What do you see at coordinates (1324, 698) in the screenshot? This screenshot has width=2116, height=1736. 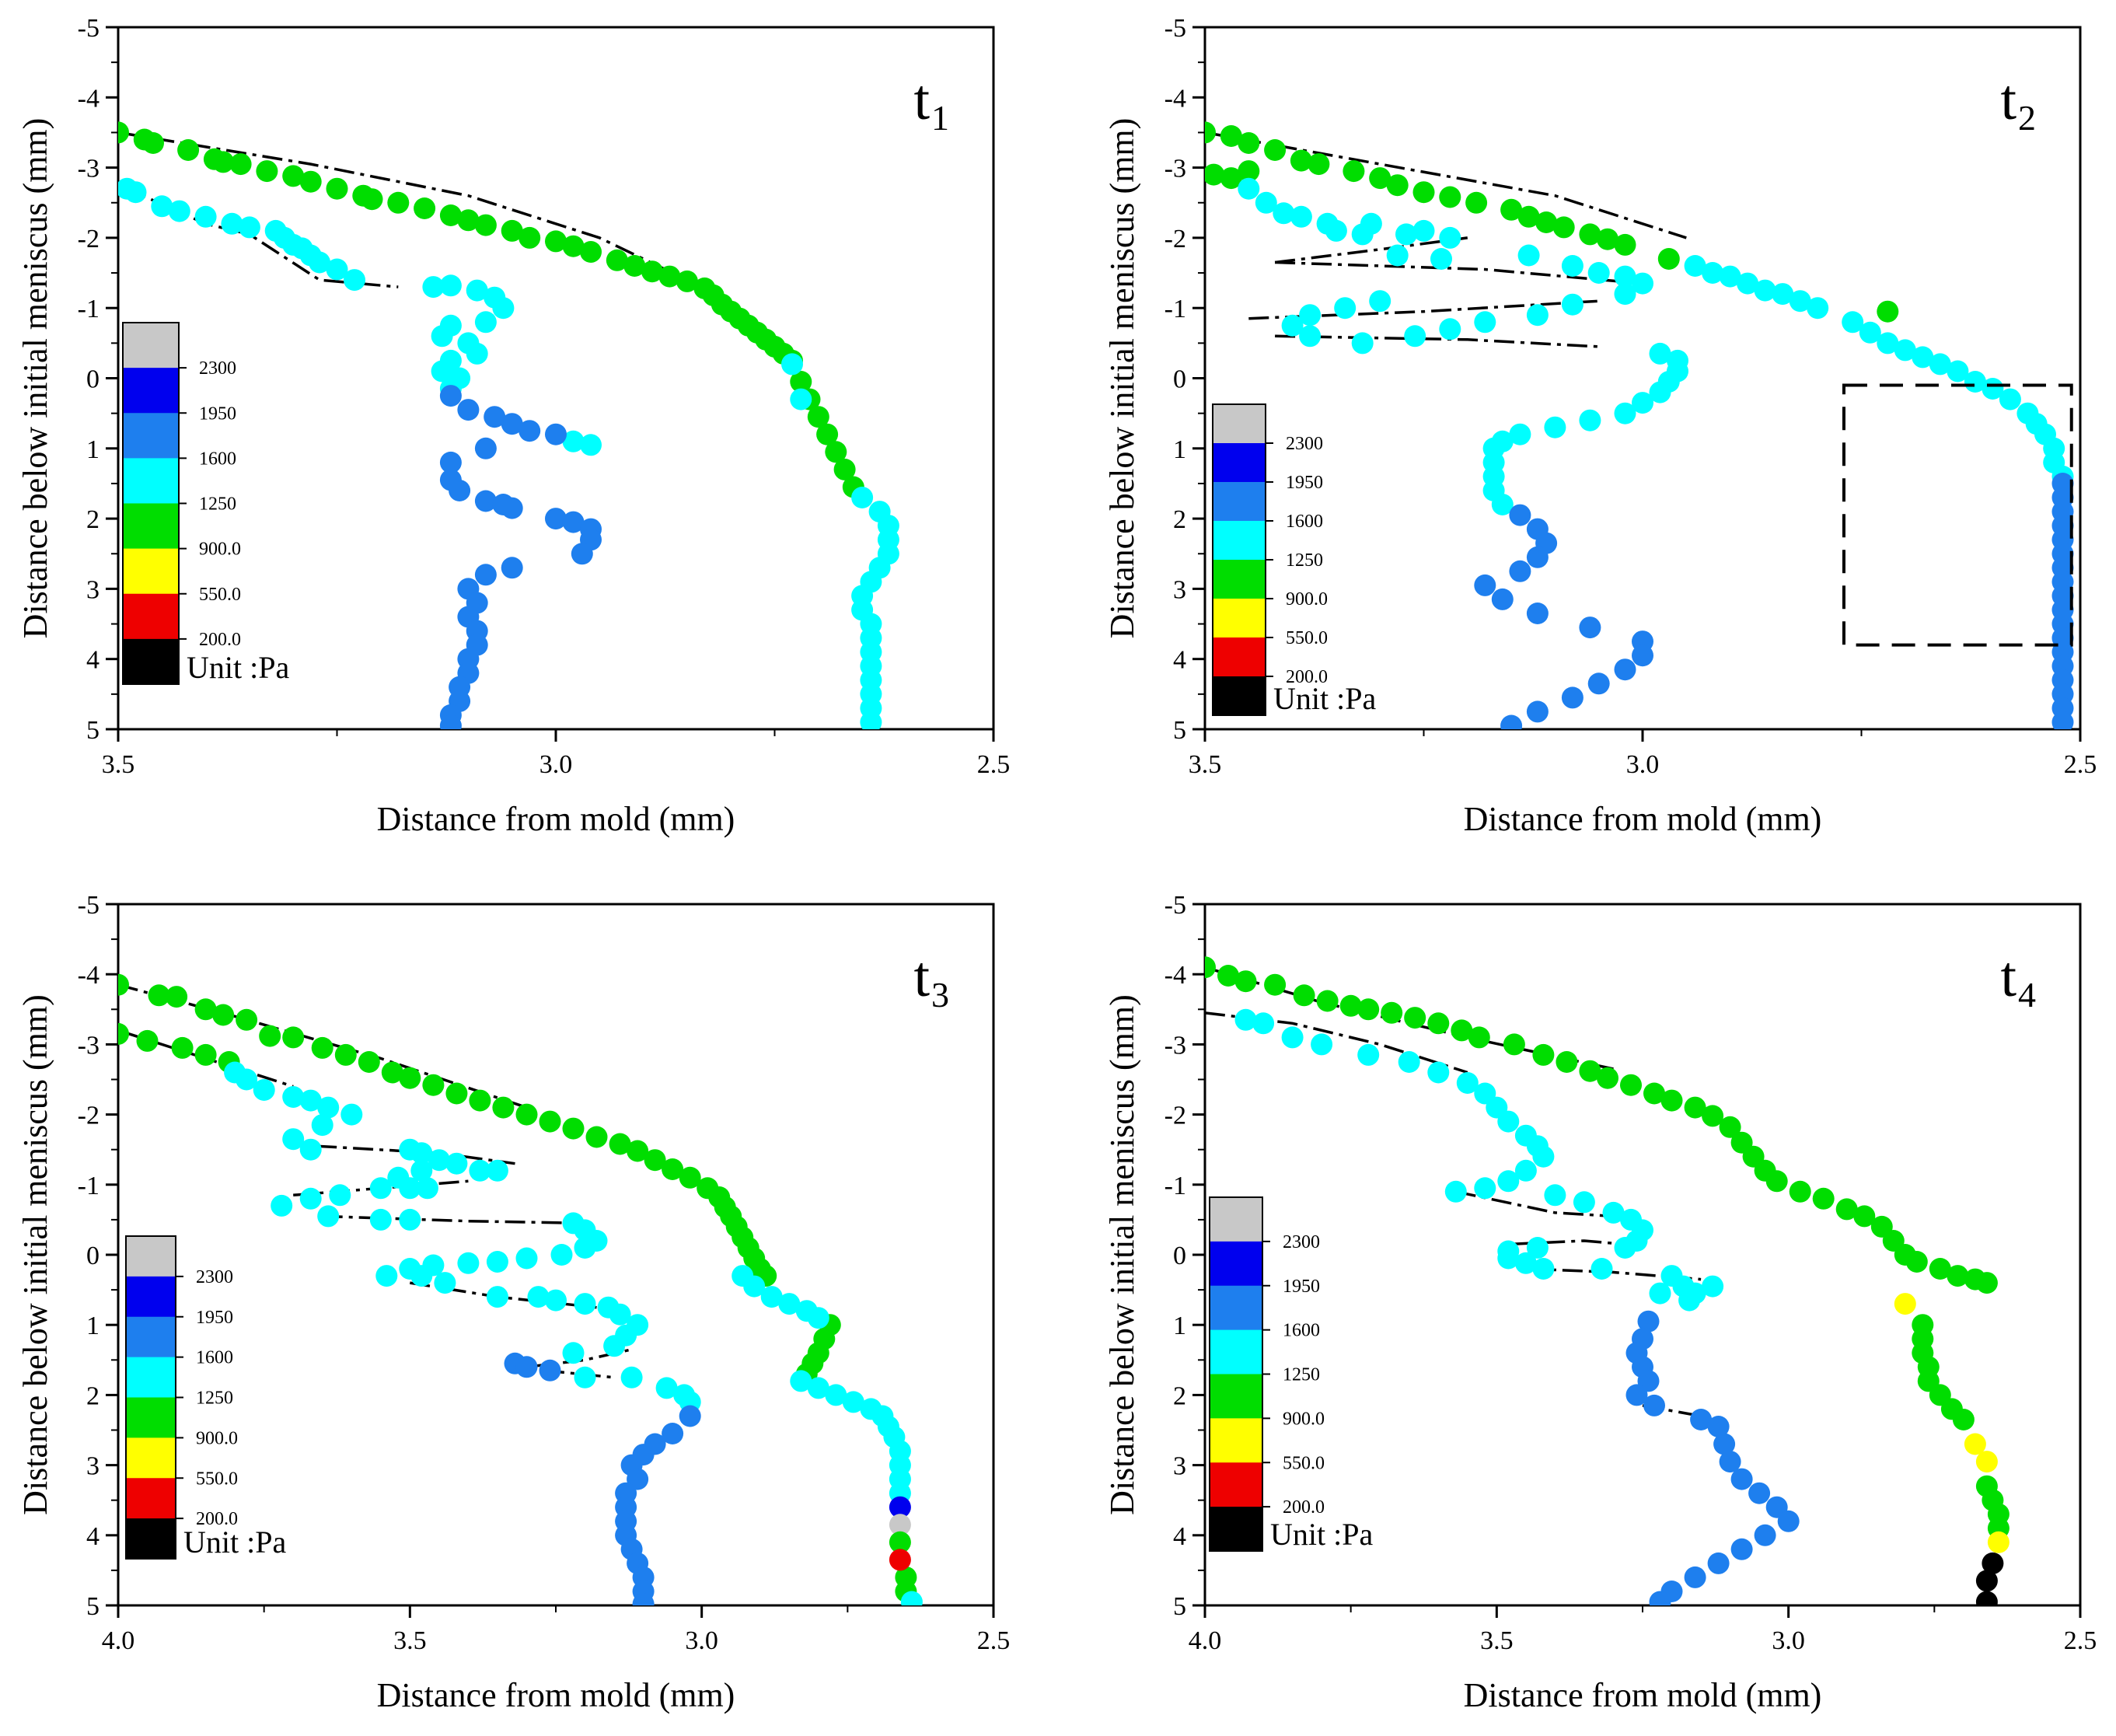 I see `legend-unit: Unit :Pa` at bounding box center [1324, 698].